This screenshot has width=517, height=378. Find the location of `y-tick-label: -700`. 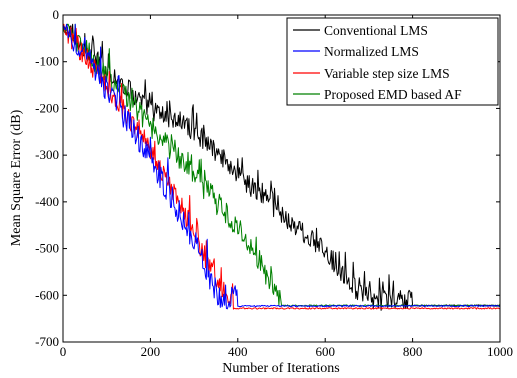

y-tick-label: -700 is located at coordinates (47, 341).